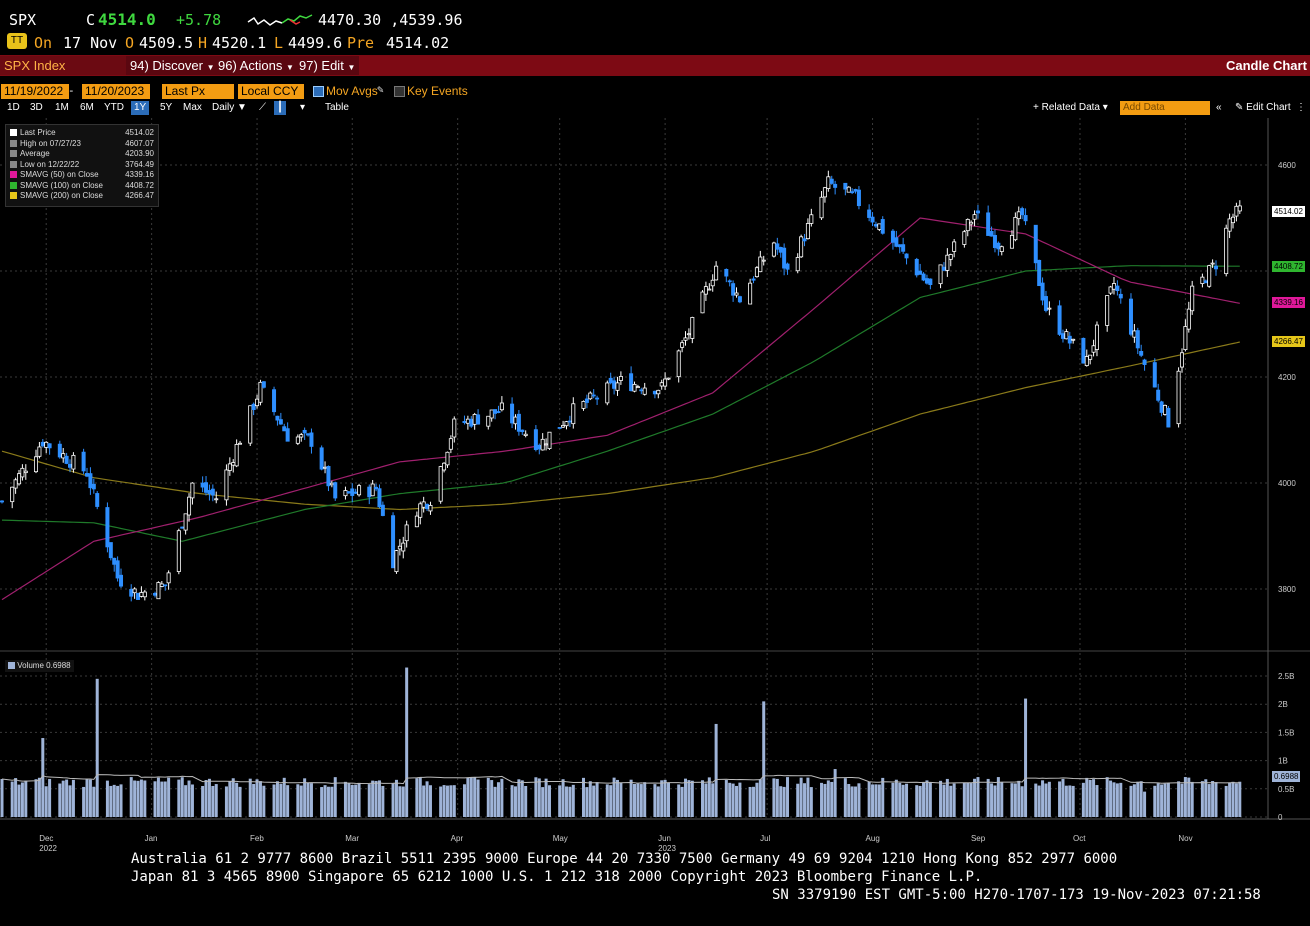 The height and width of the screenshot is (926, 1310). I want to click on candle-chart-icon: ┃, so click(280, 108).